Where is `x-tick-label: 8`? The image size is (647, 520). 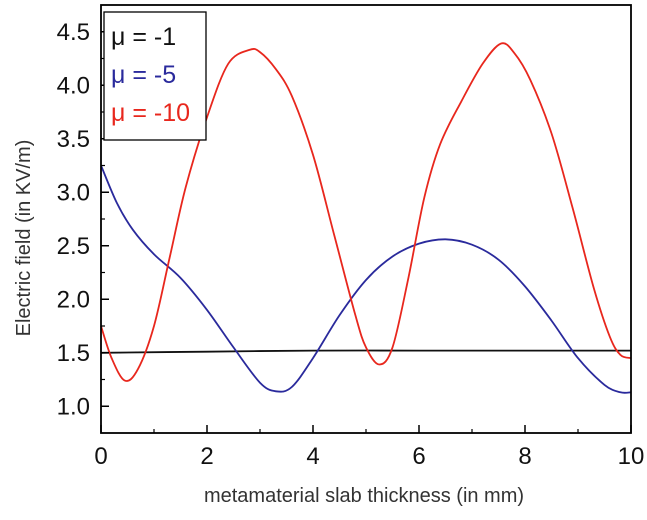
x-tick-label: 8 is located at coordinates (524, 456).